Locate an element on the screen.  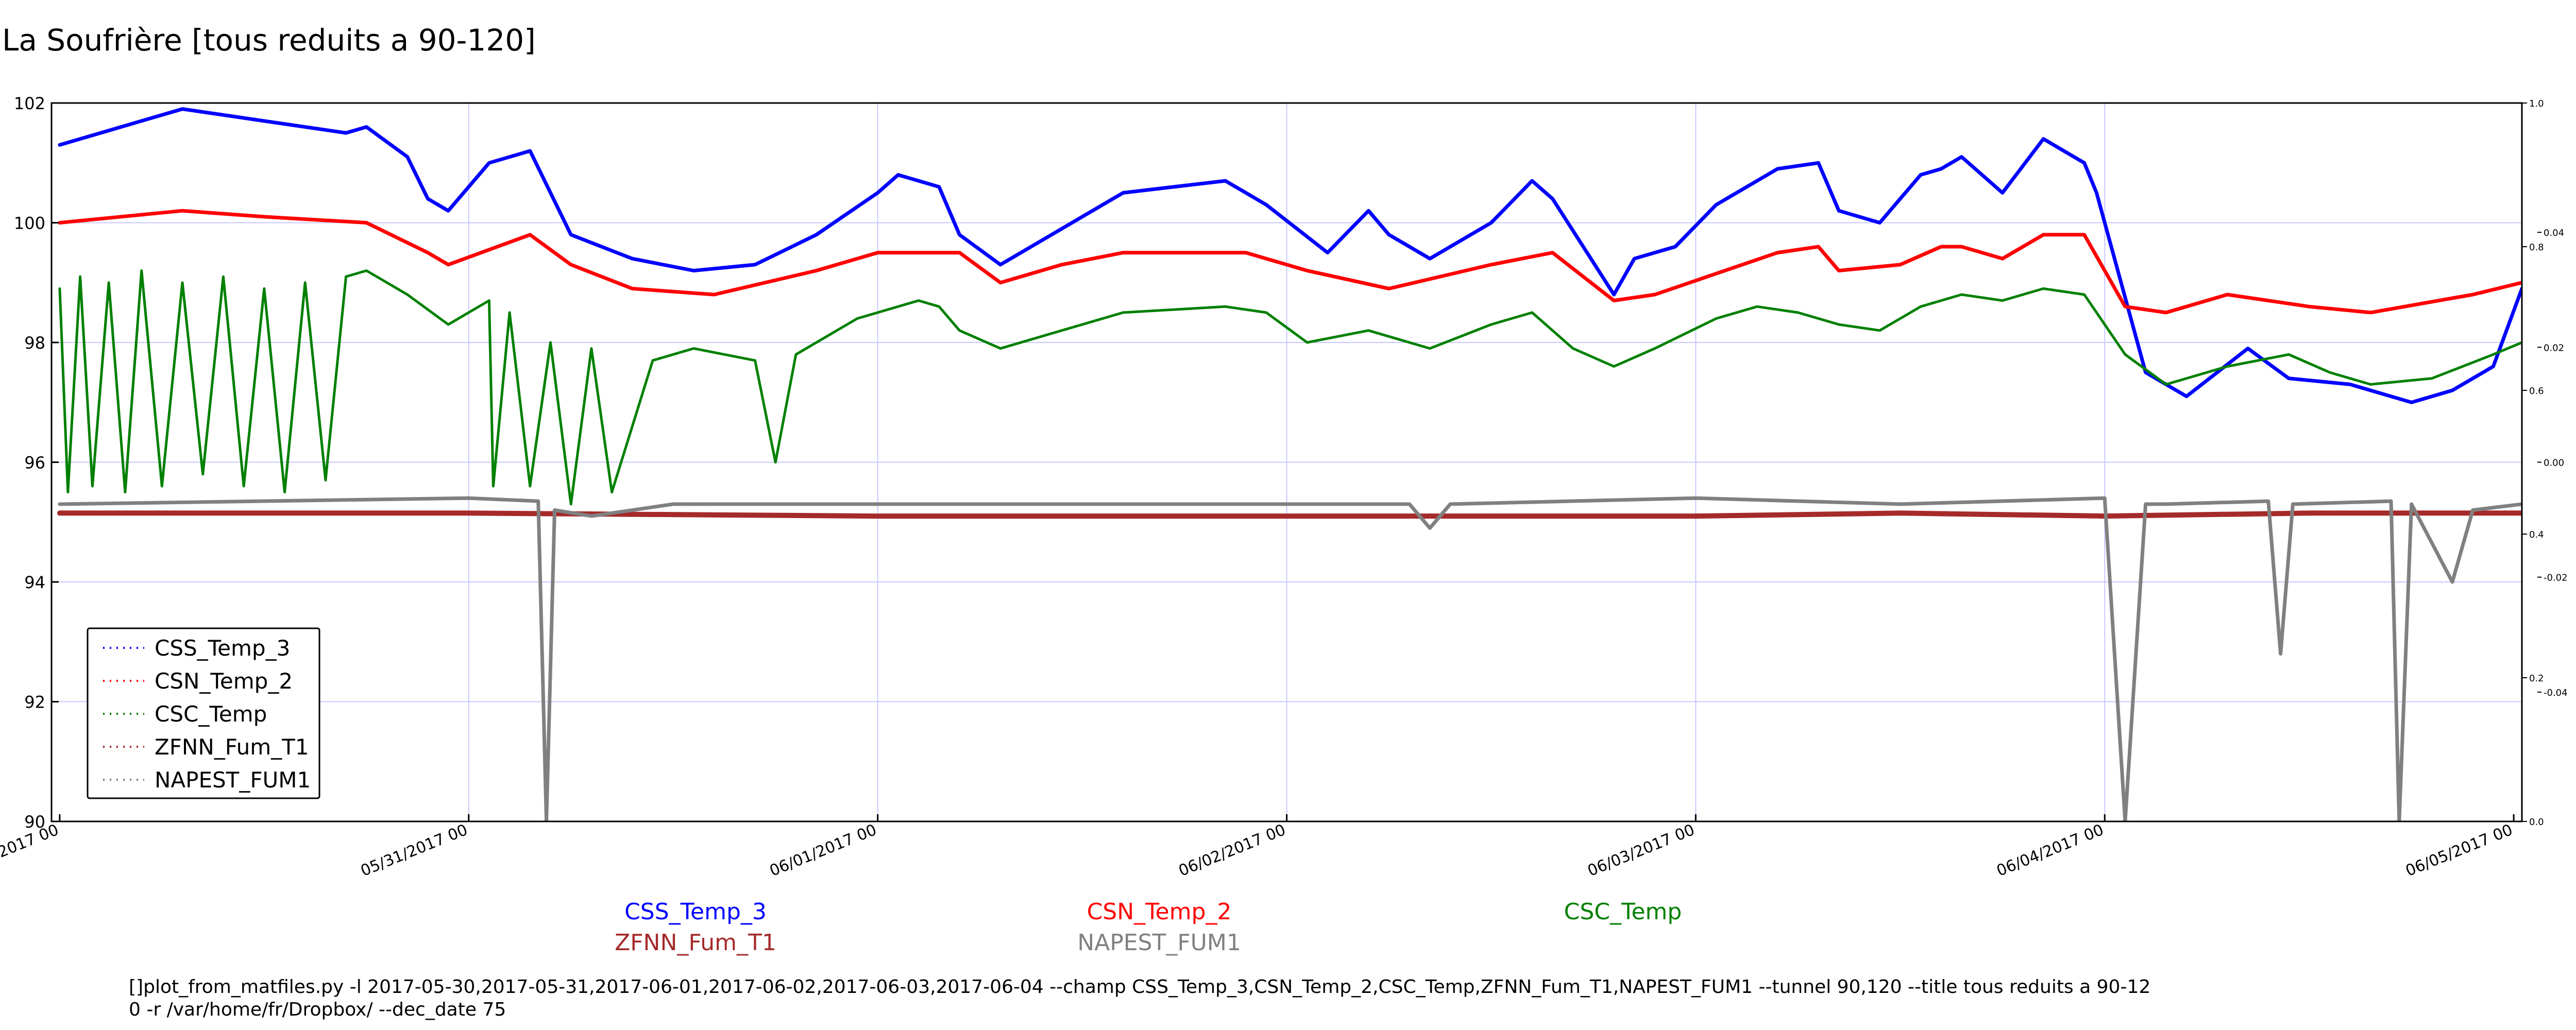
x-tick-label: 06/01/2017 00 is located at coordinates (823, 851).